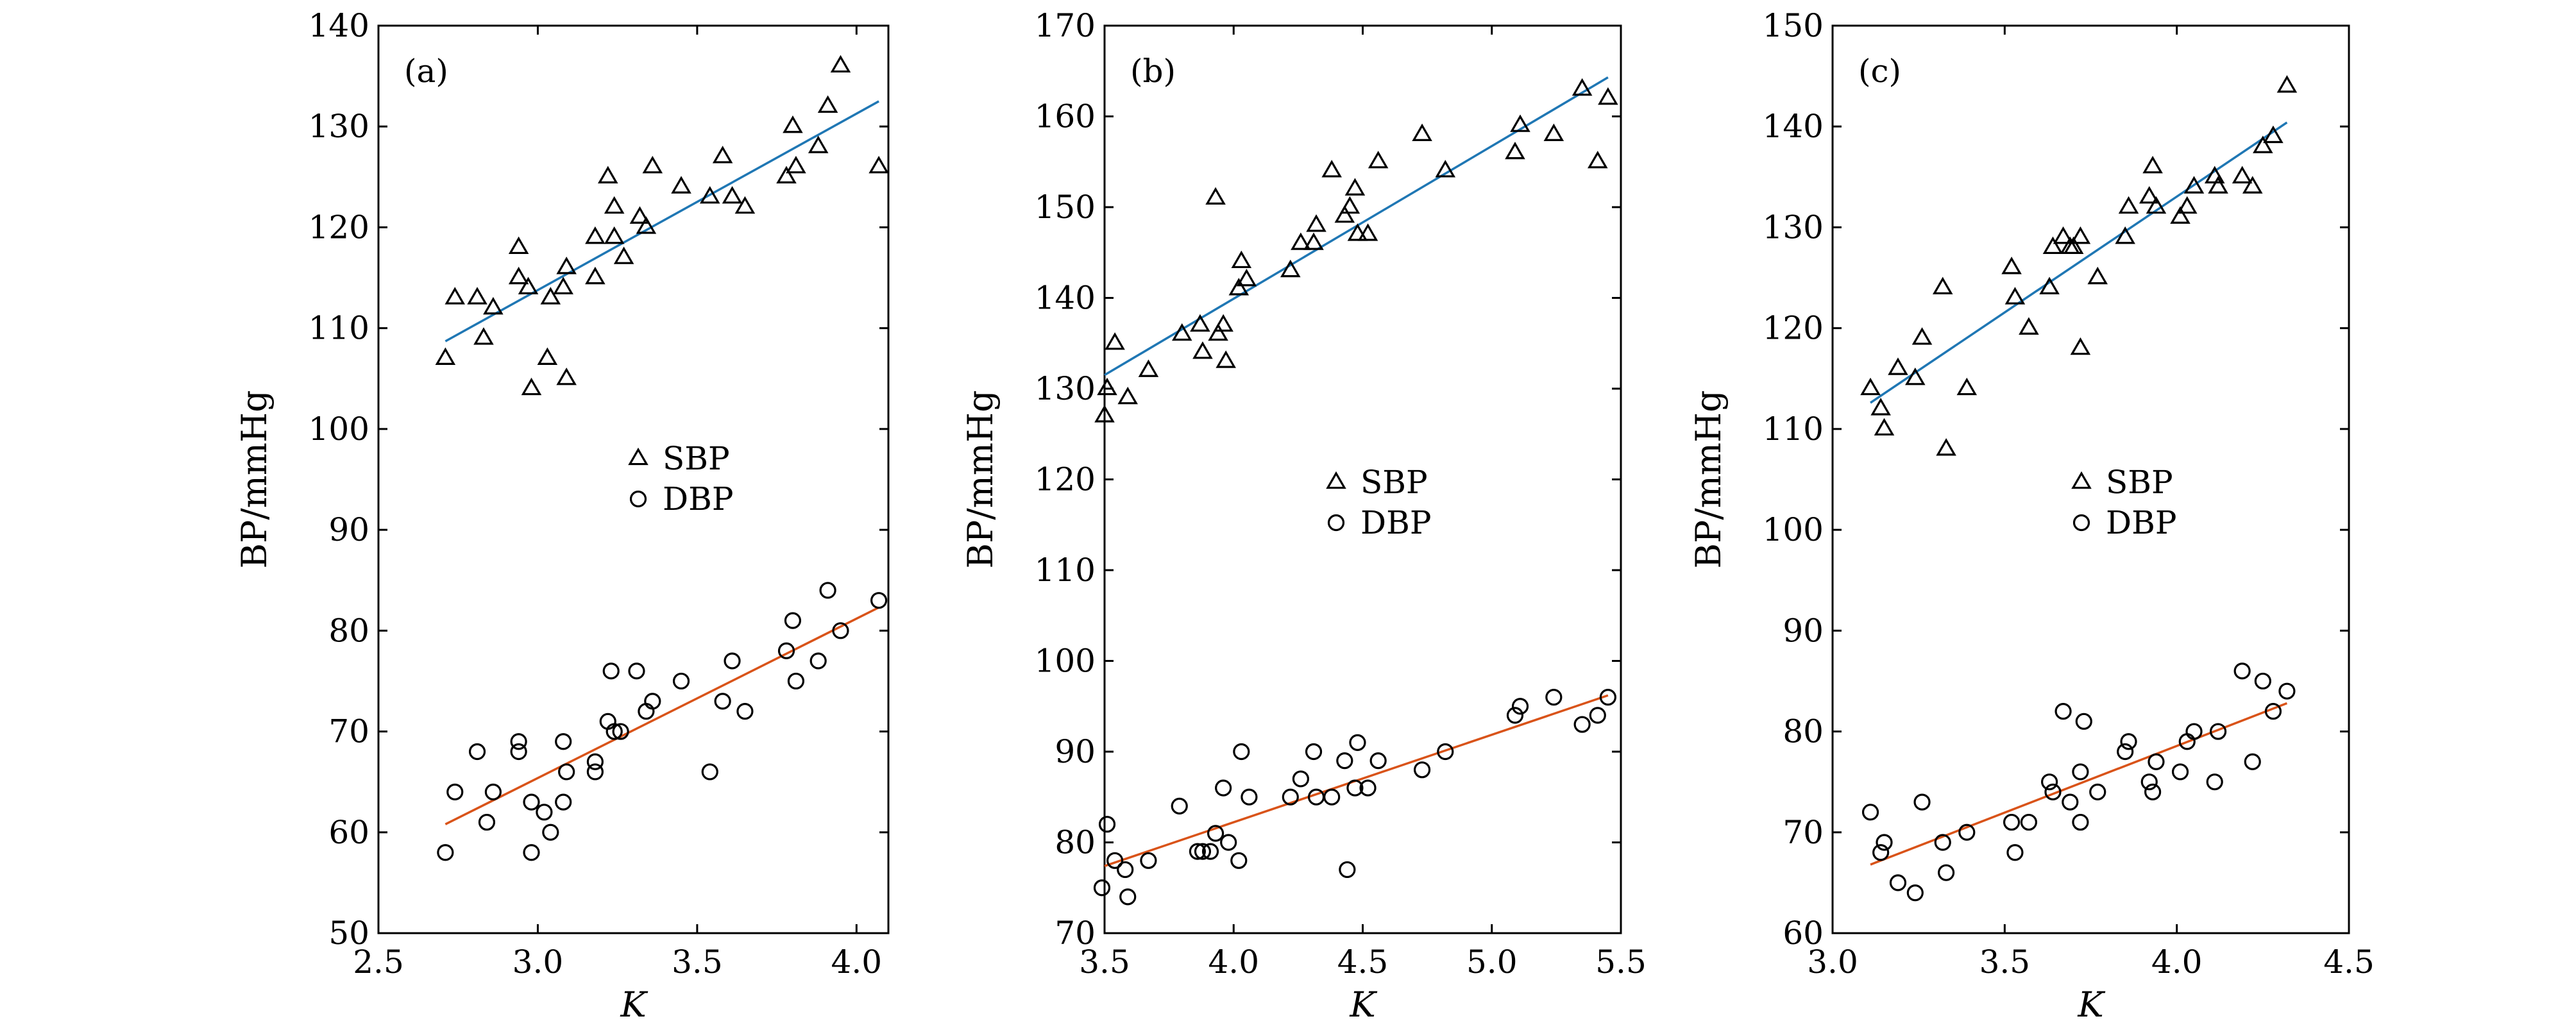 The image size is (2576, 1030). I want to click on y-tick-label: 150, so click(1065, 207).